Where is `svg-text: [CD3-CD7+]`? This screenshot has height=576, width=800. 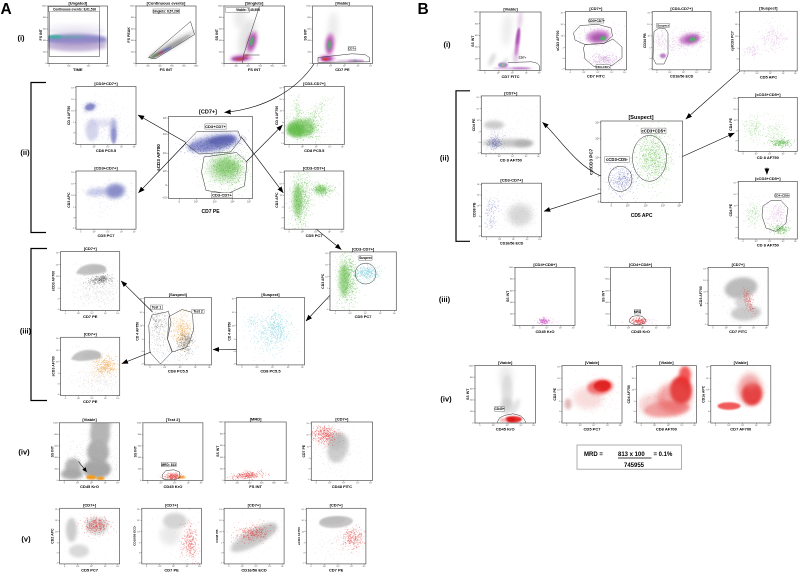
svg-text: [CD3-CD7+] is located at coordinates (314, 83).